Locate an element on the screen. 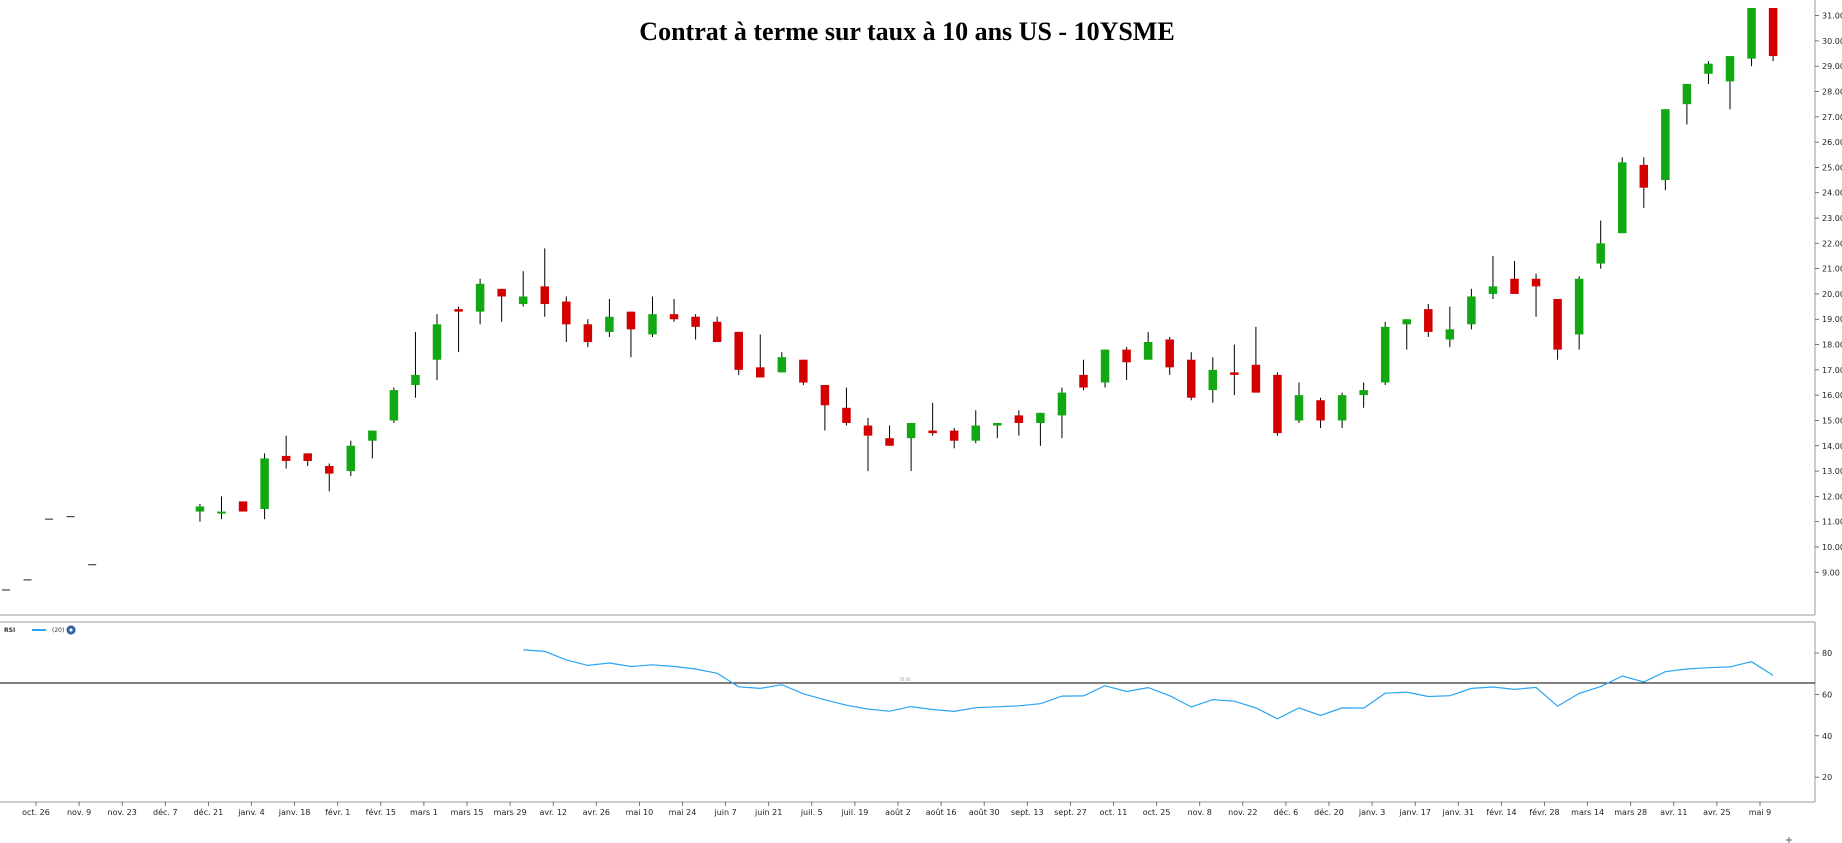 This screenshot has width=1842, height=843. x-tick-label: nov. 9 is located at coordinates (79, 812).